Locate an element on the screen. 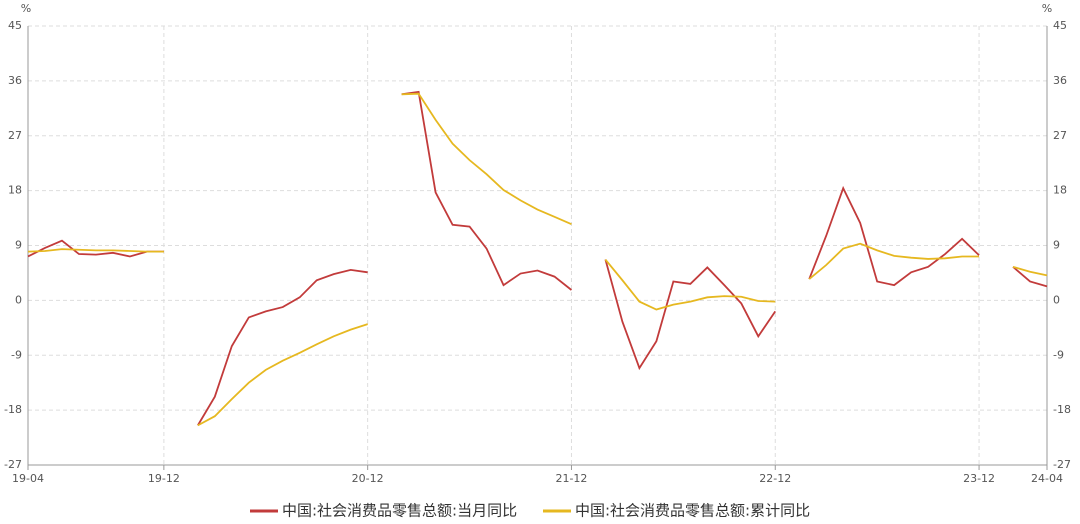 The width and height of the screenshot is (1080, 524). y-tick-label: 36 is located at coordinates (15, 80).